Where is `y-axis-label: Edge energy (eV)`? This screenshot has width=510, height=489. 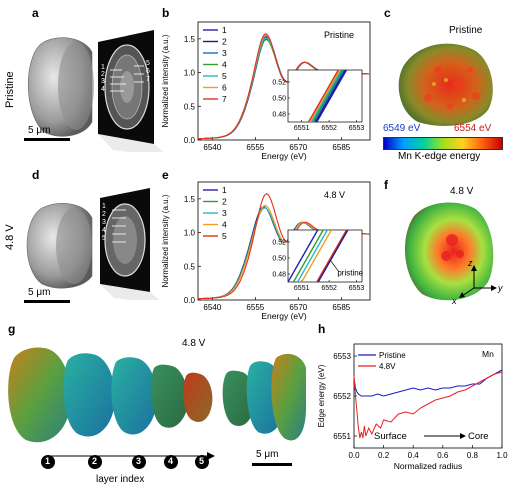 y-axis-label: Edge energy (eV) is located at coordinates (321, 395).